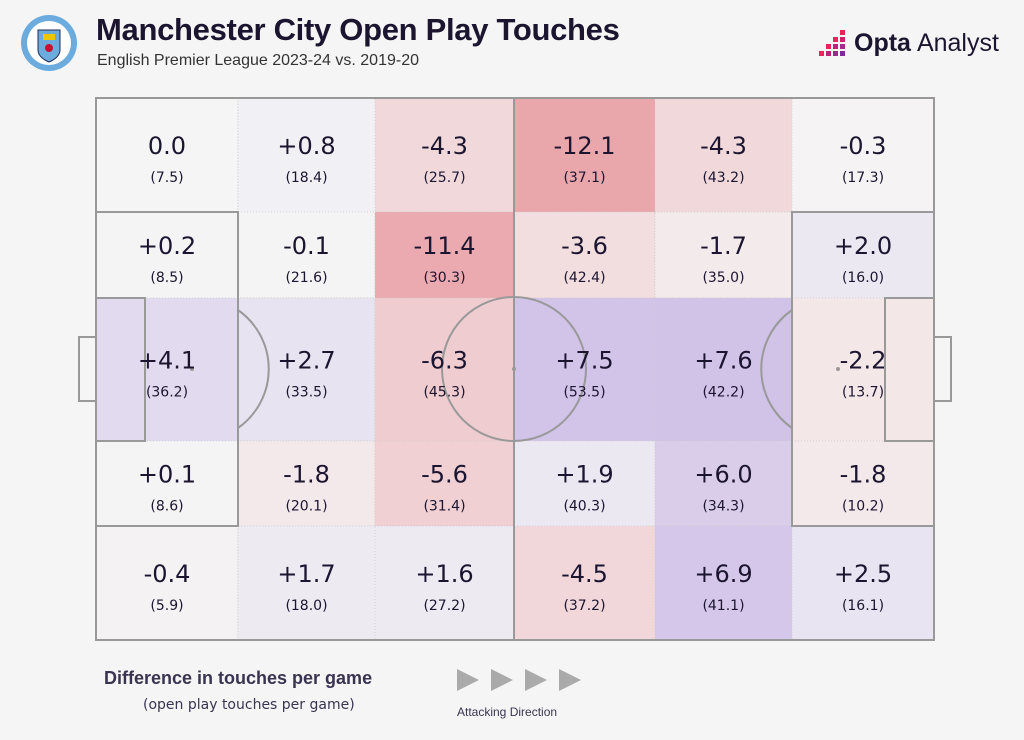  Describe the element at coordinates (723, 507) in the screenshot. I see `cell-touches-label: (34.3)` at that location.